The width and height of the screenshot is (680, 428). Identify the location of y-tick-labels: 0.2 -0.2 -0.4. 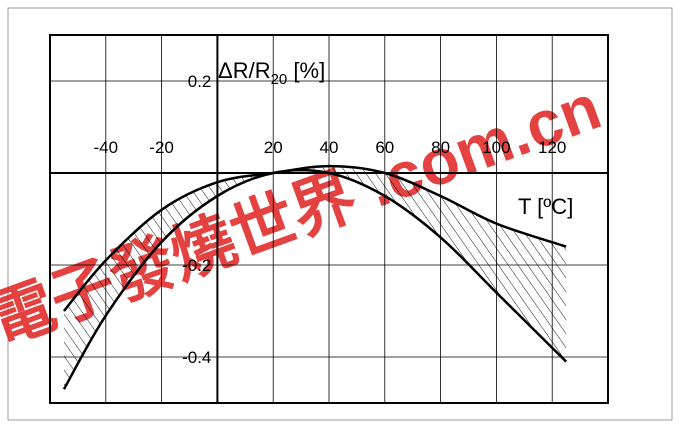
(196, 219).